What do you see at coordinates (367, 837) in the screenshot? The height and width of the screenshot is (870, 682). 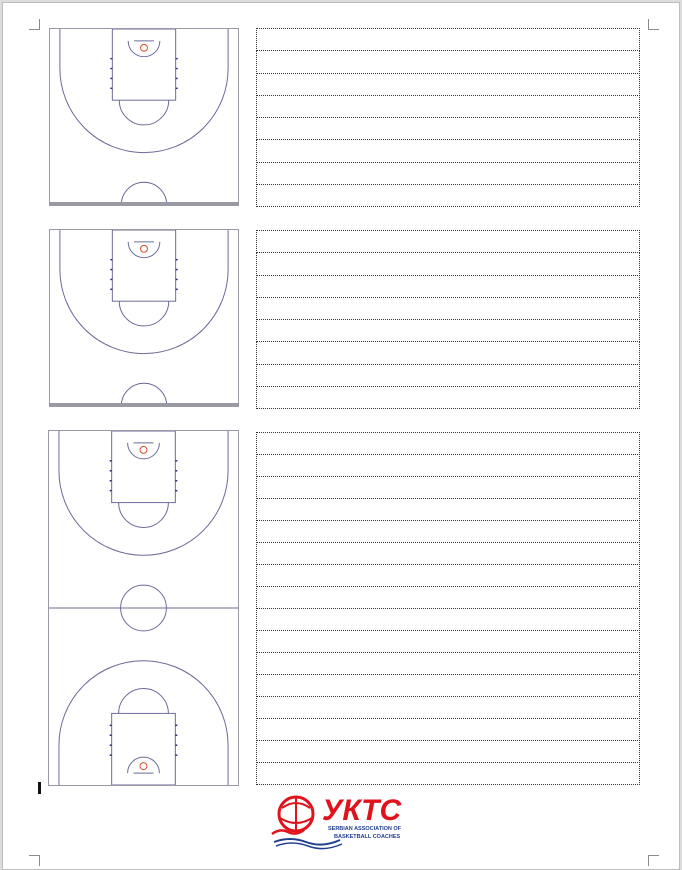 I see `logo-line-2: BASKETBALL COACHES` at bounding box center [367, 837].